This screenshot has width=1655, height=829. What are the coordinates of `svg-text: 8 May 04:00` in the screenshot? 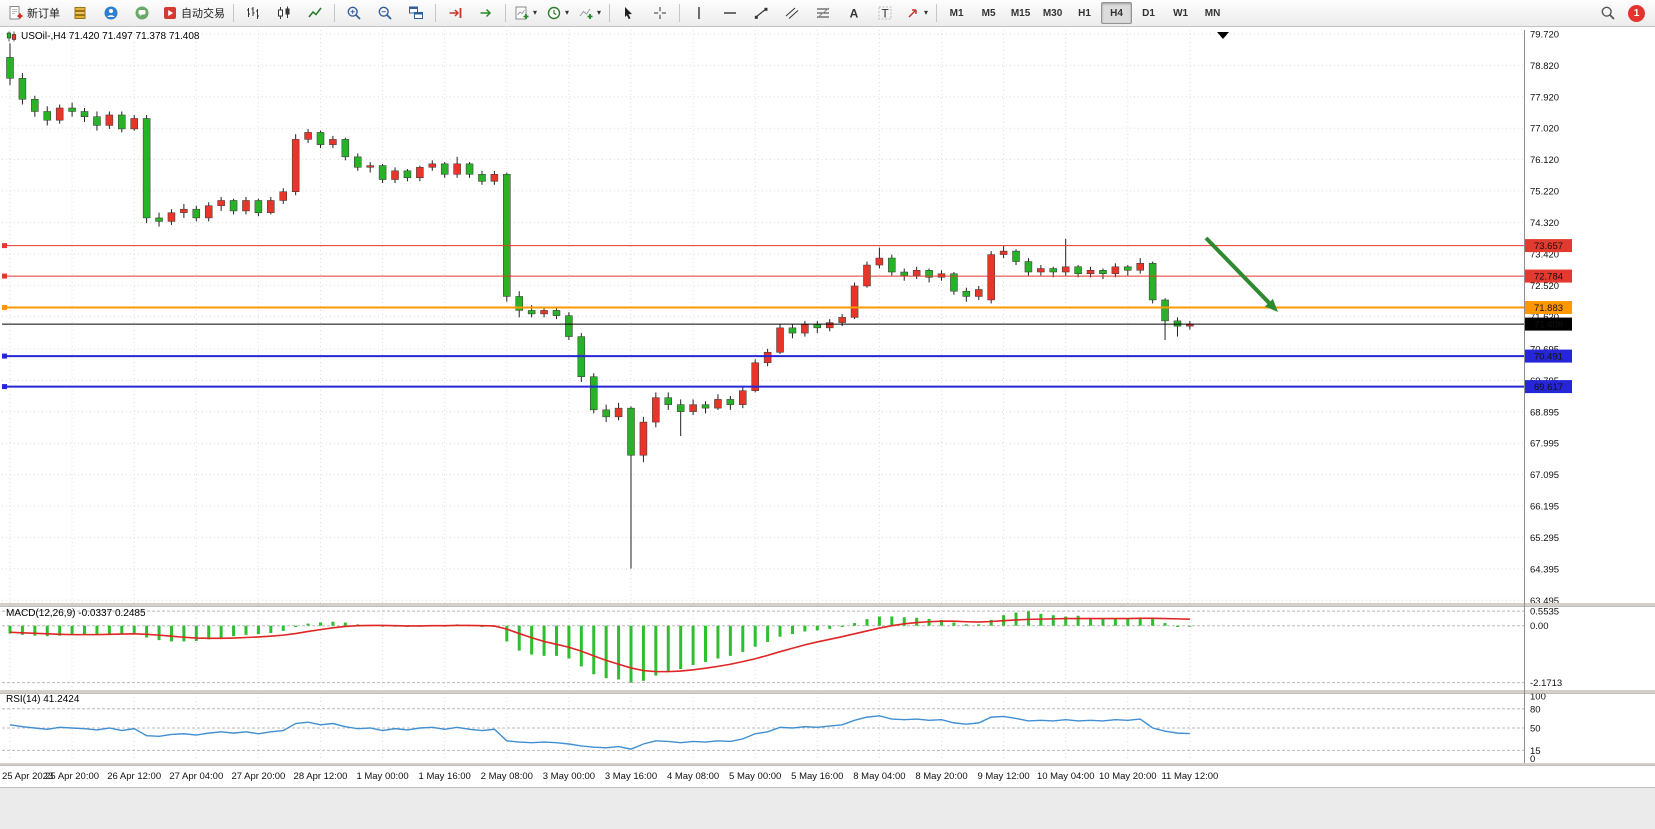 It's located at (879, 776).